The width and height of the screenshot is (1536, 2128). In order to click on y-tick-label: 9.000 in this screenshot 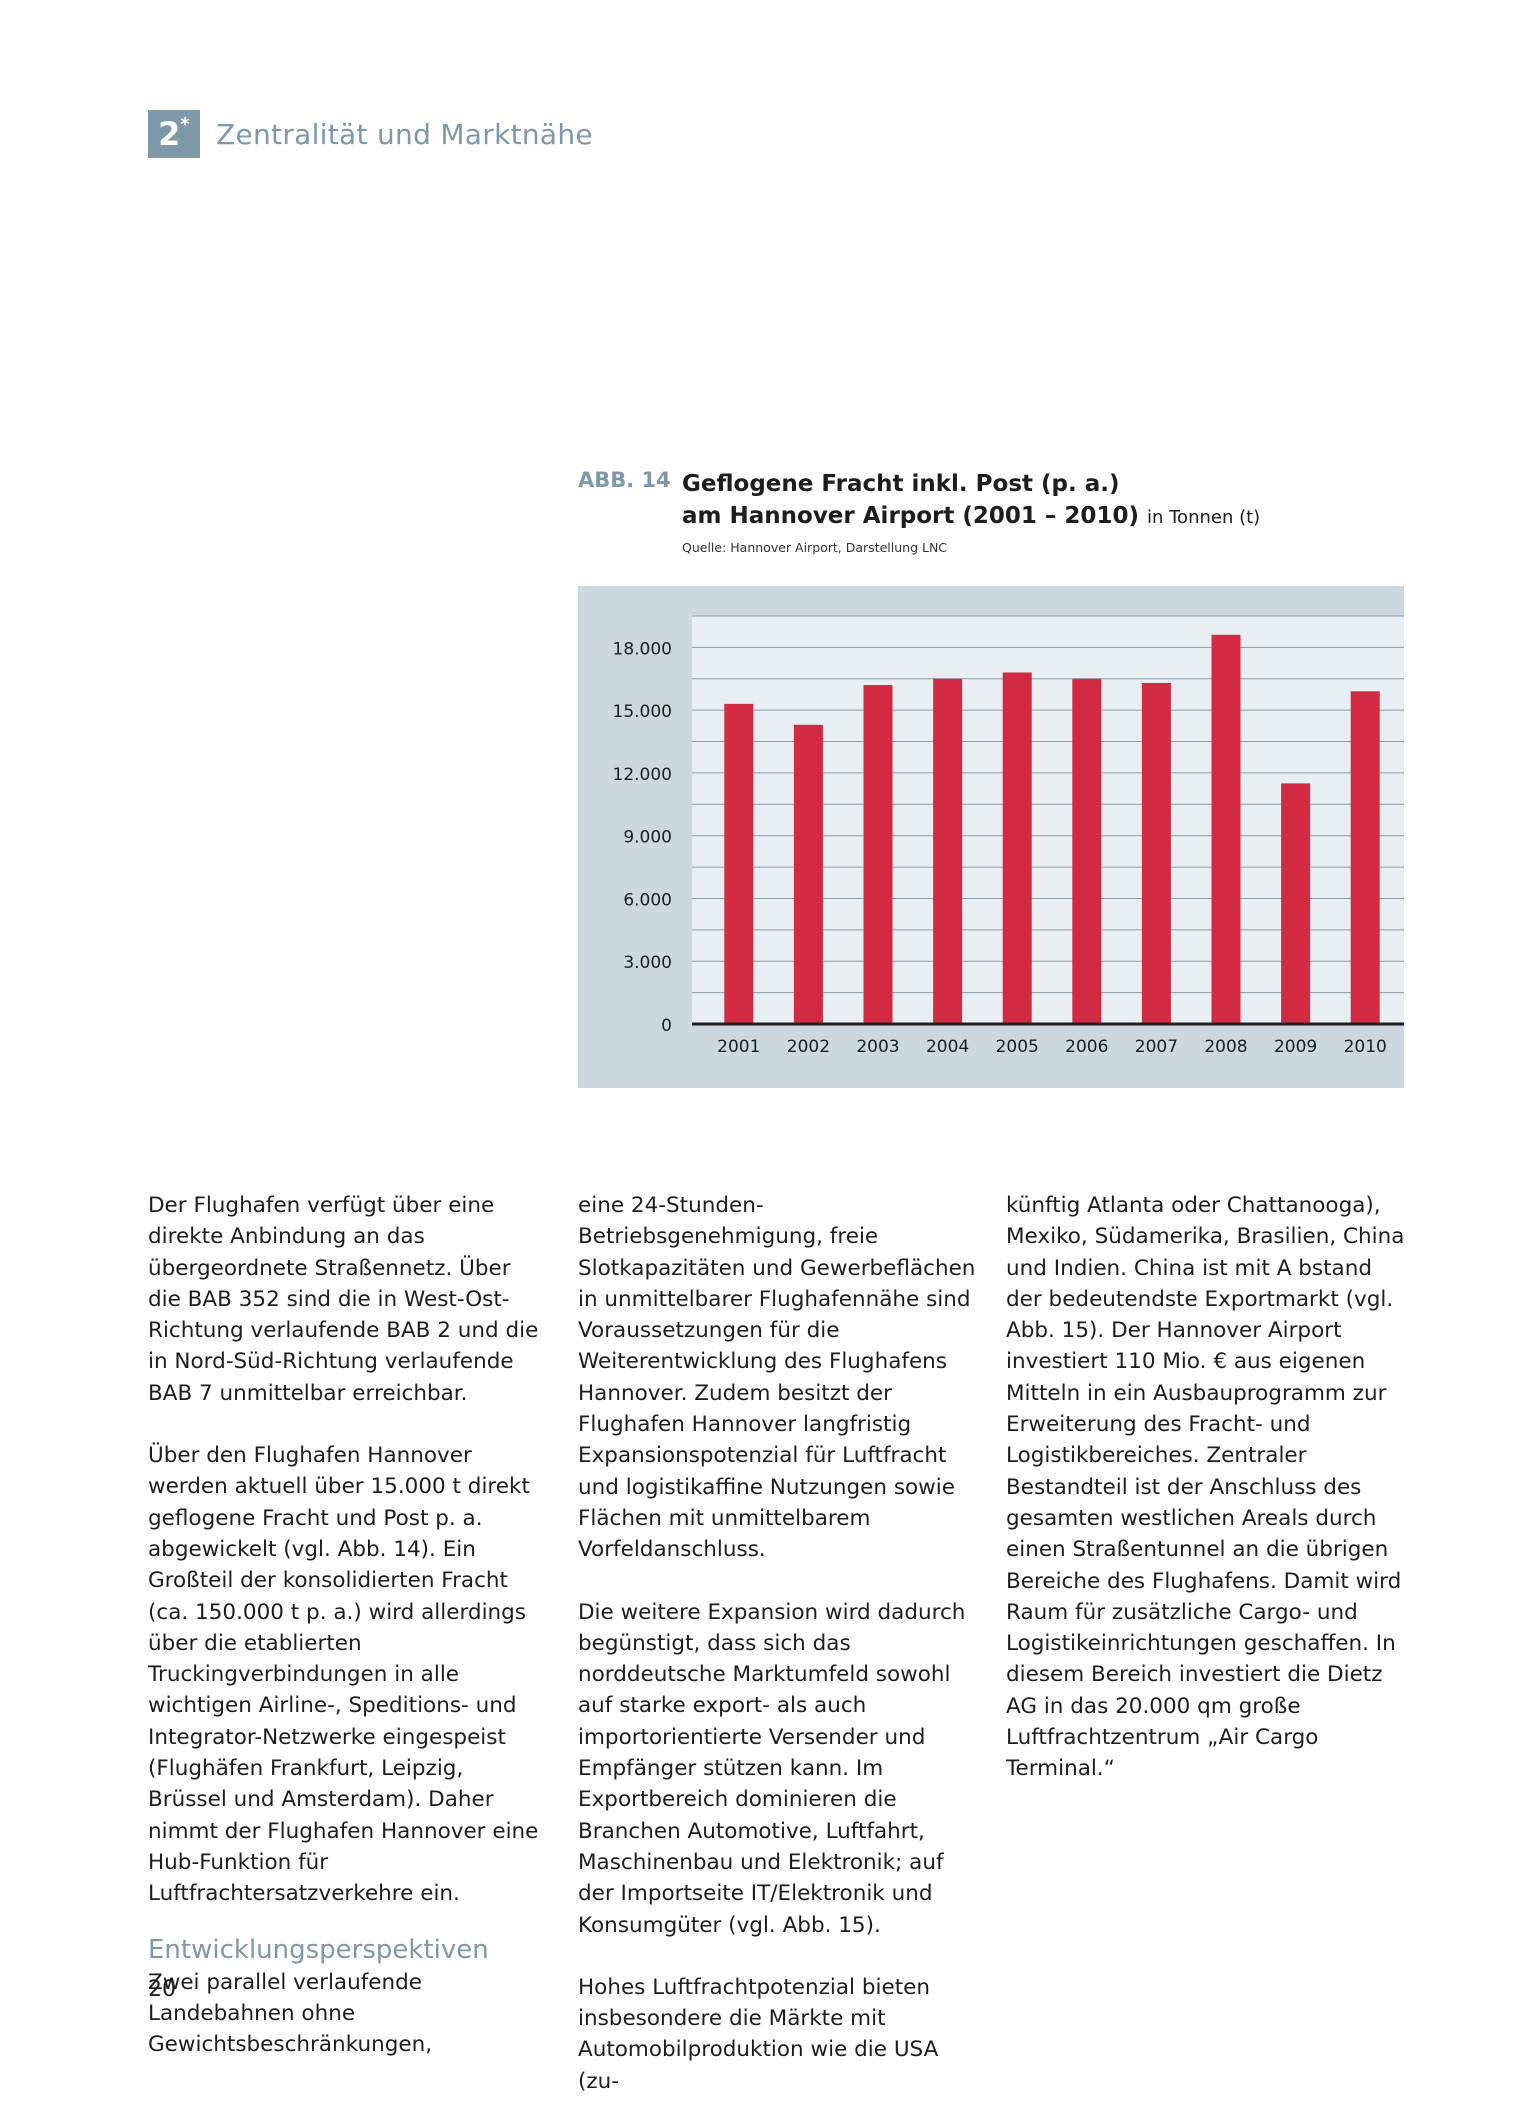, I will do `click(647, 838)`.